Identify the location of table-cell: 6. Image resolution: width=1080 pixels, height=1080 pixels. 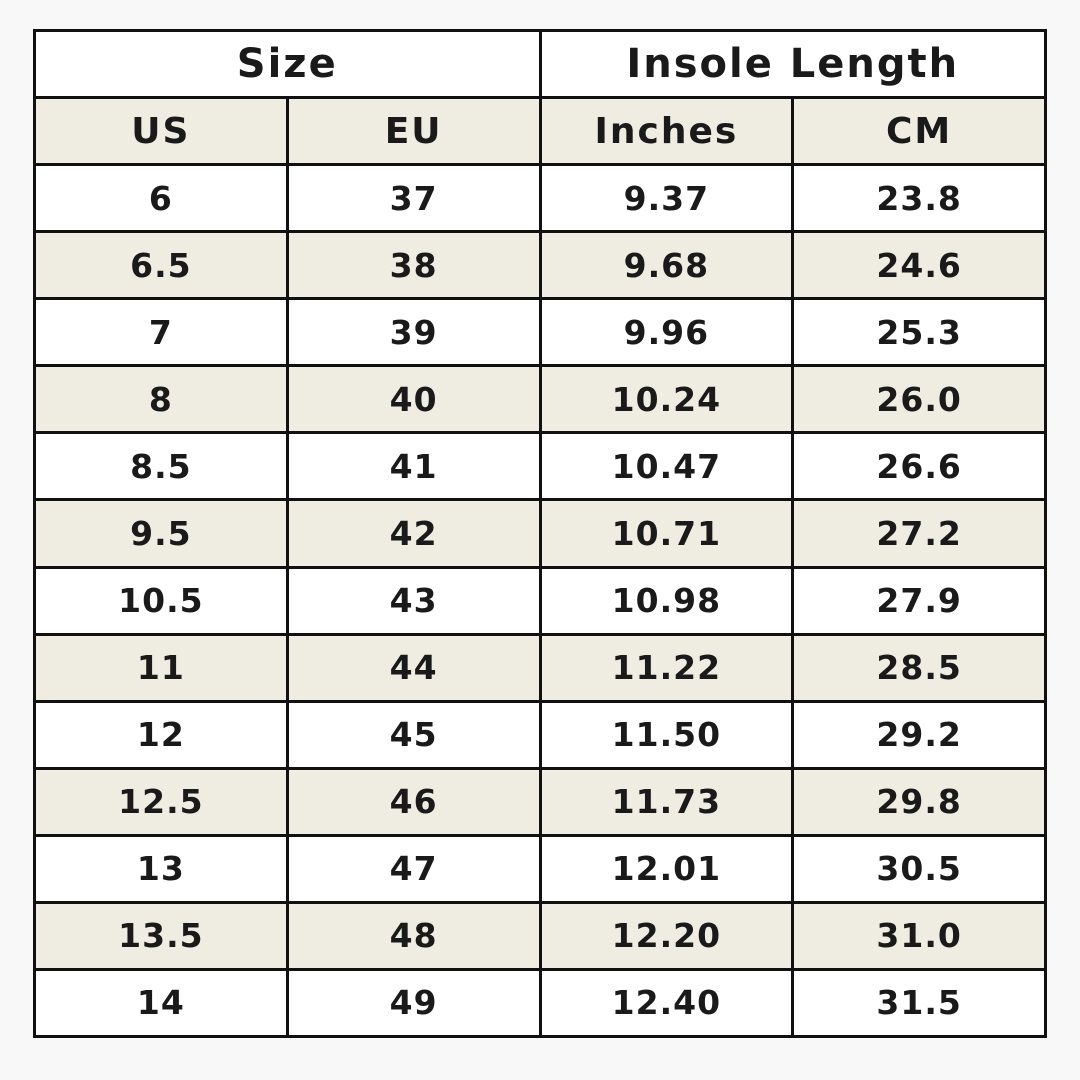
(161, 198).